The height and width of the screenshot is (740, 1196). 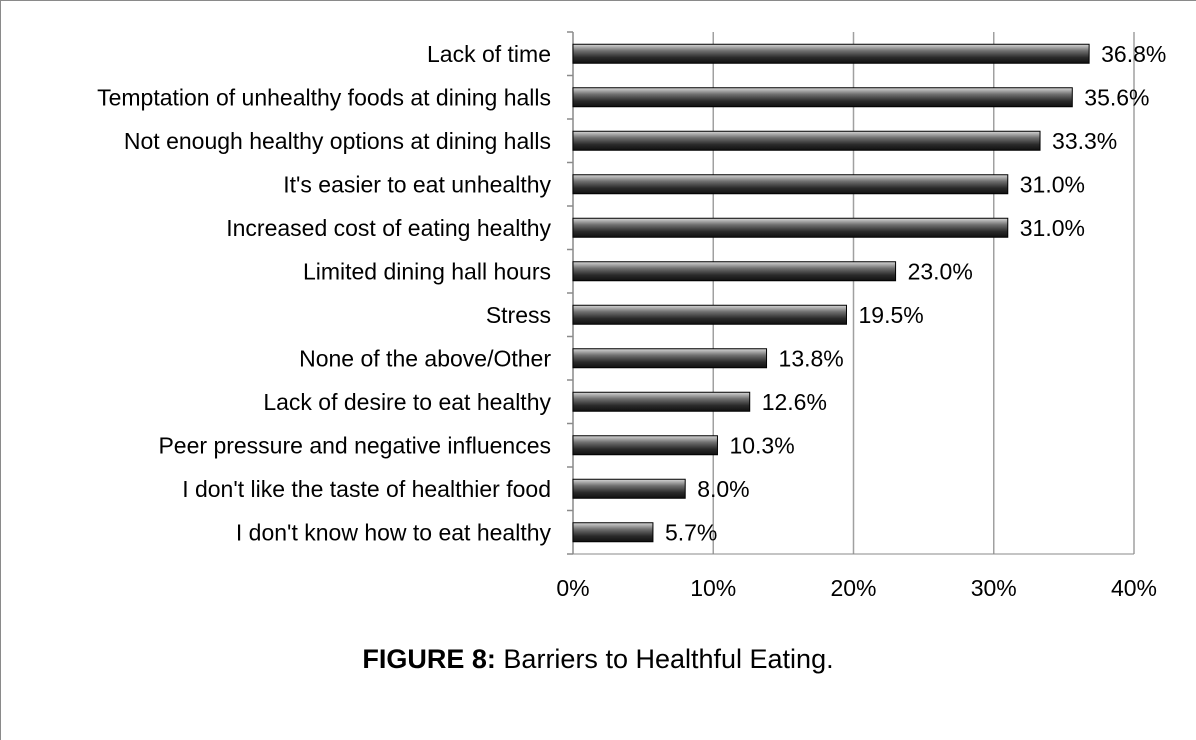 What do you see at coordinates (723, 489) in the screenshot?
I see `data-label: 8.0%` at bounding box center [723, 489].